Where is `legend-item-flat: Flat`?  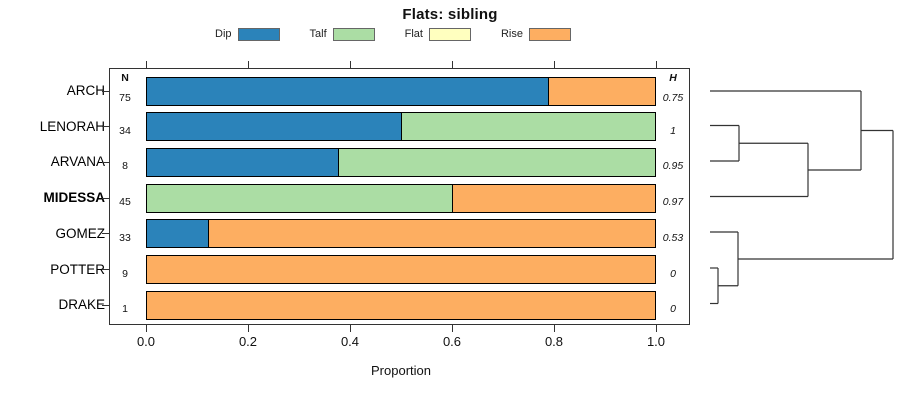
legend-item-flat: Flat is located at coordinates (437, 34).